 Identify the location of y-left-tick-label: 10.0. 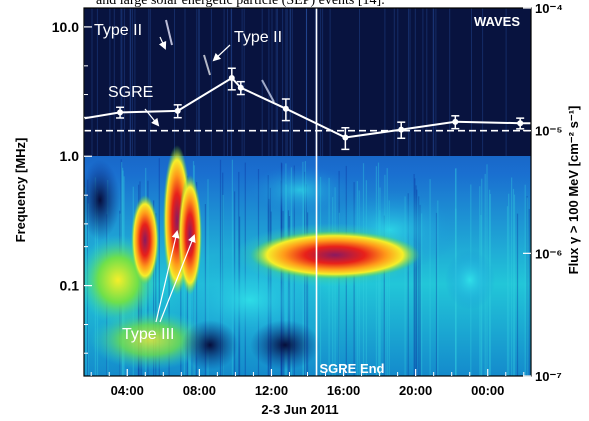
(65, 27).